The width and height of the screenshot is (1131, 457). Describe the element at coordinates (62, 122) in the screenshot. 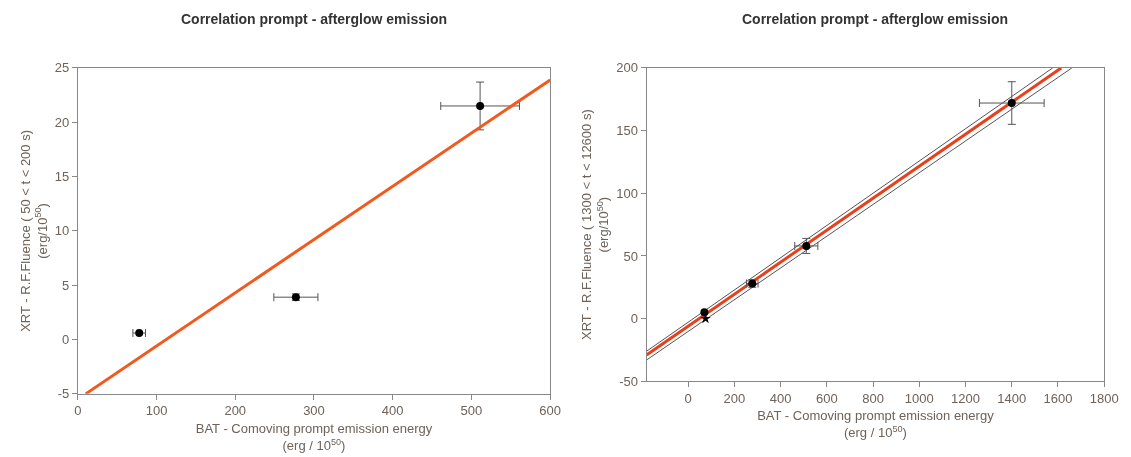

I see `y-tick-label: 20` at that location.